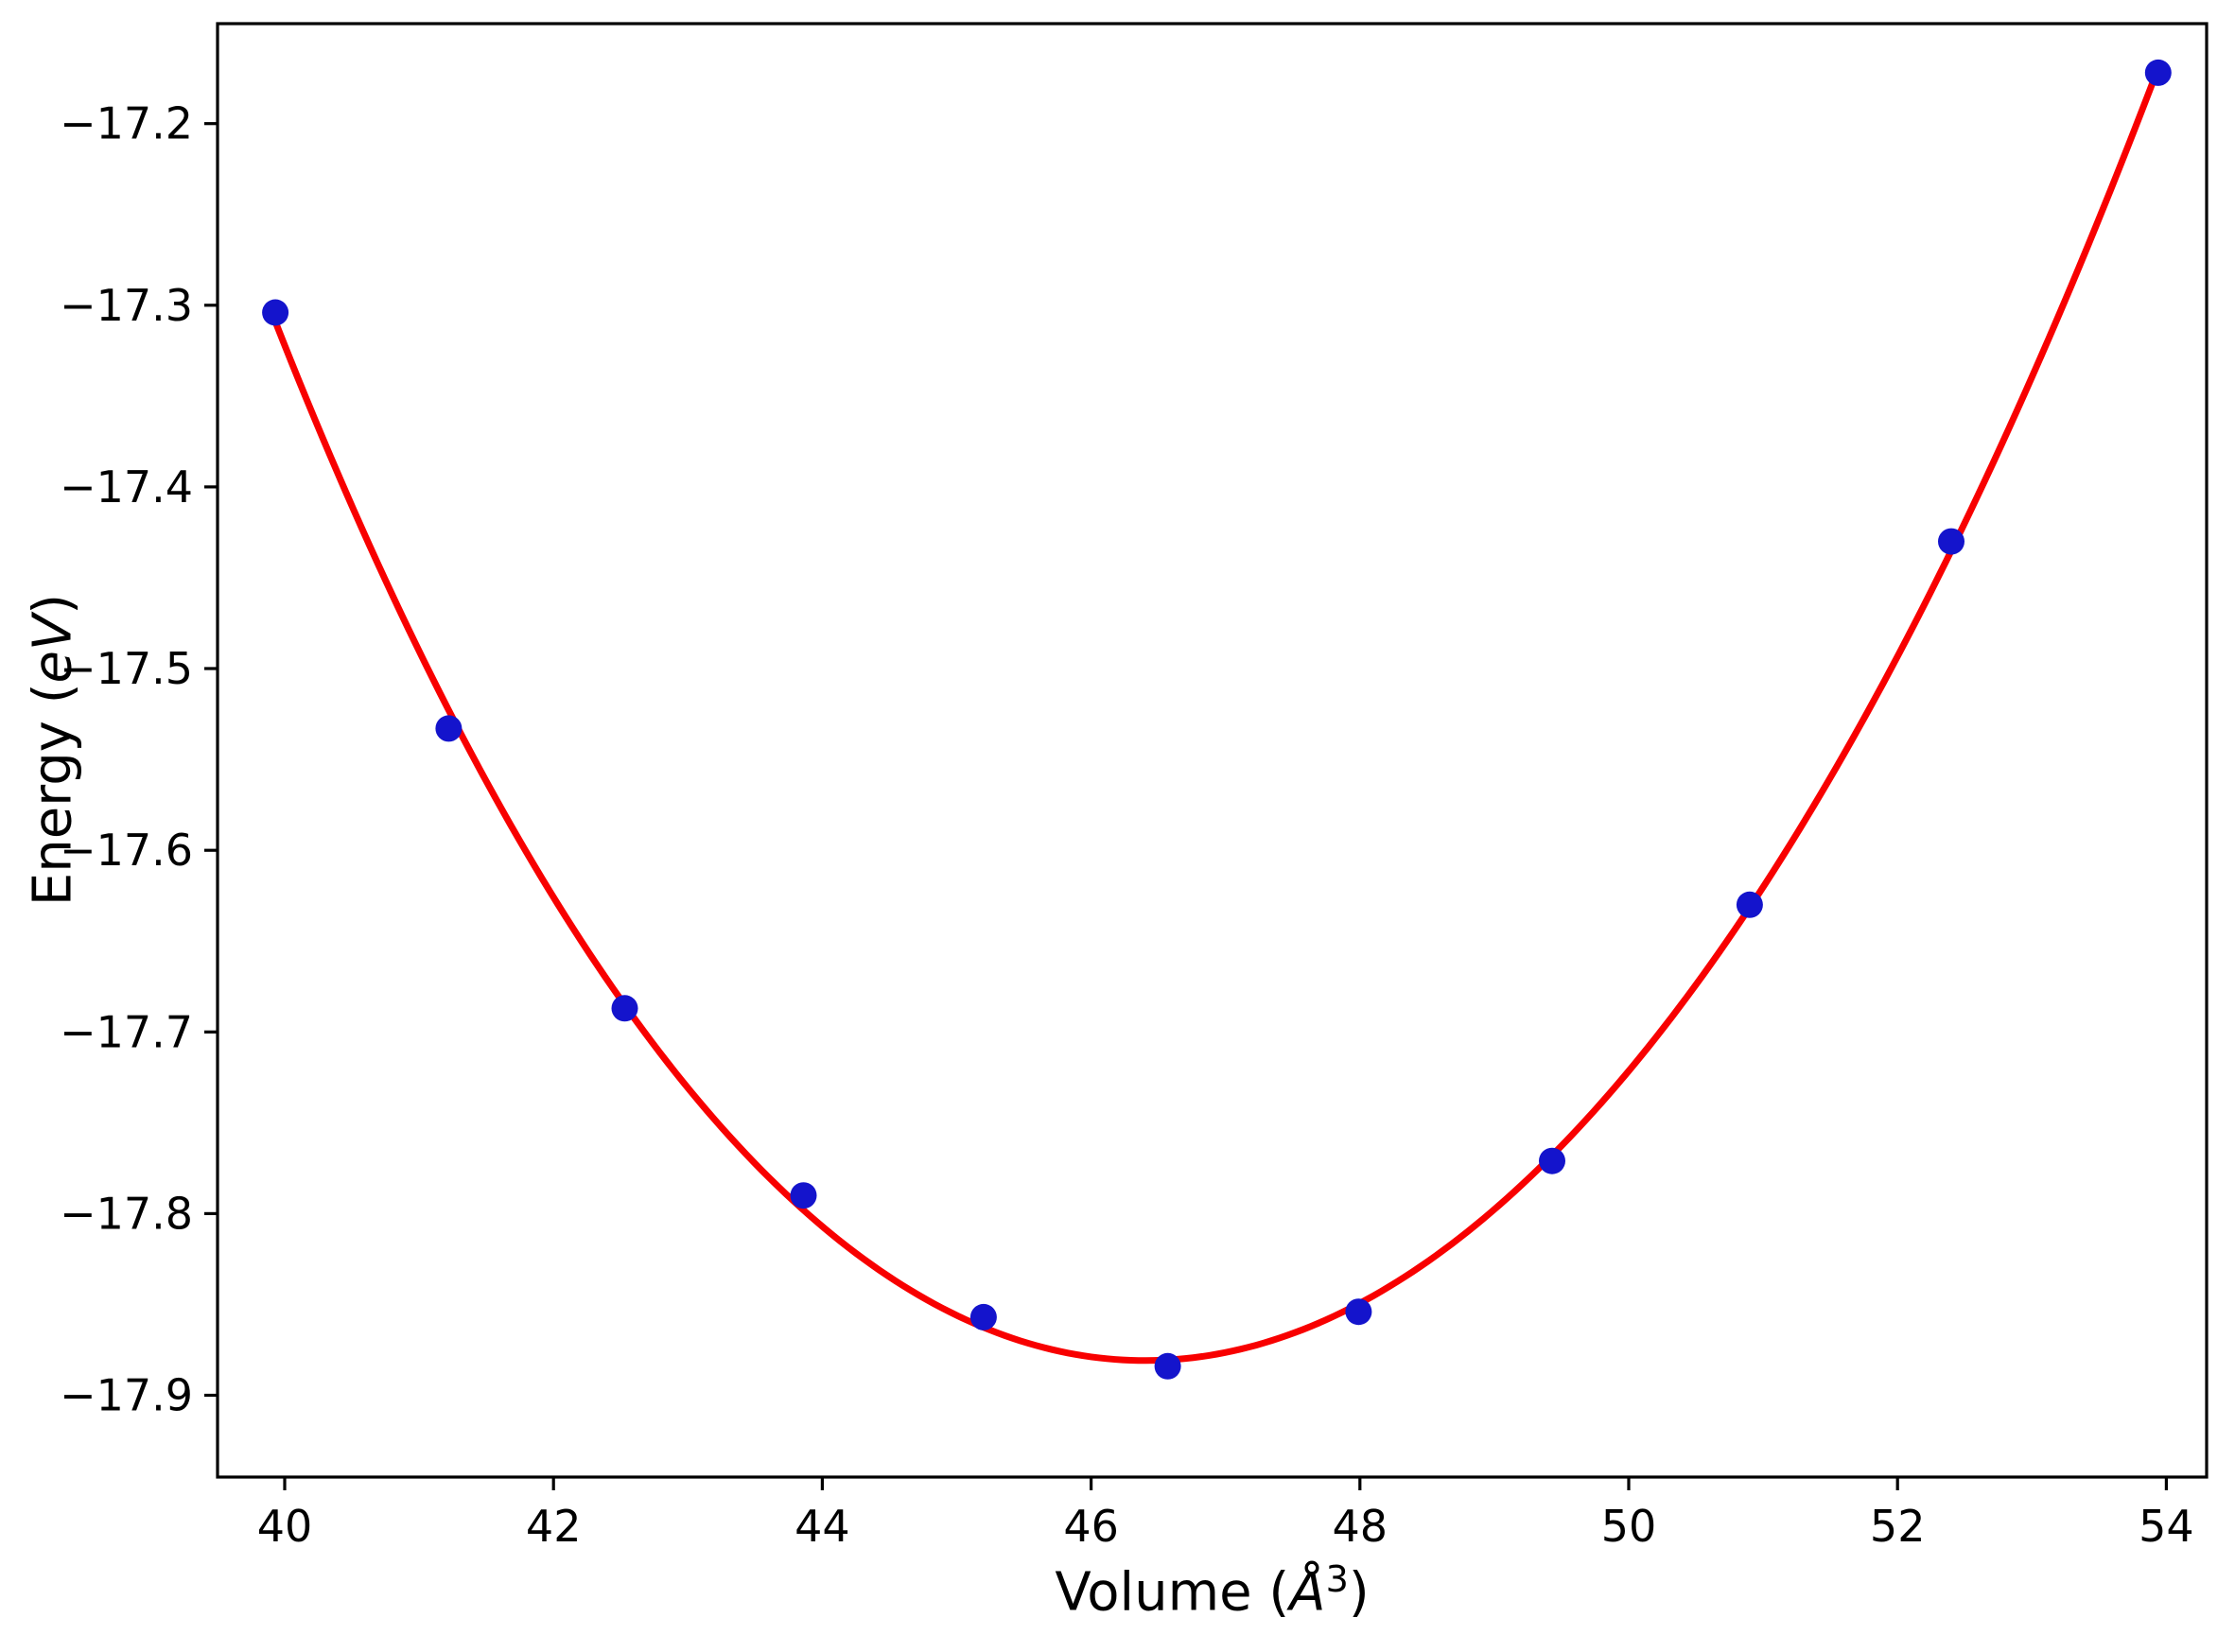 This screenshot has height=1652, width=2235. I want to click on y-tick-label: −17.7, so click(126, 1031).